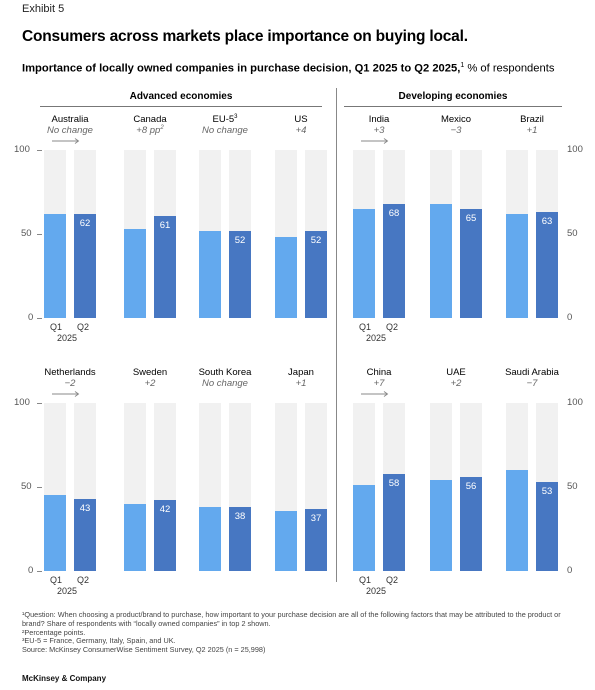 This screenshot has height=690, width=595. I want to click on bar-value-label: 42, so click(165, 510).